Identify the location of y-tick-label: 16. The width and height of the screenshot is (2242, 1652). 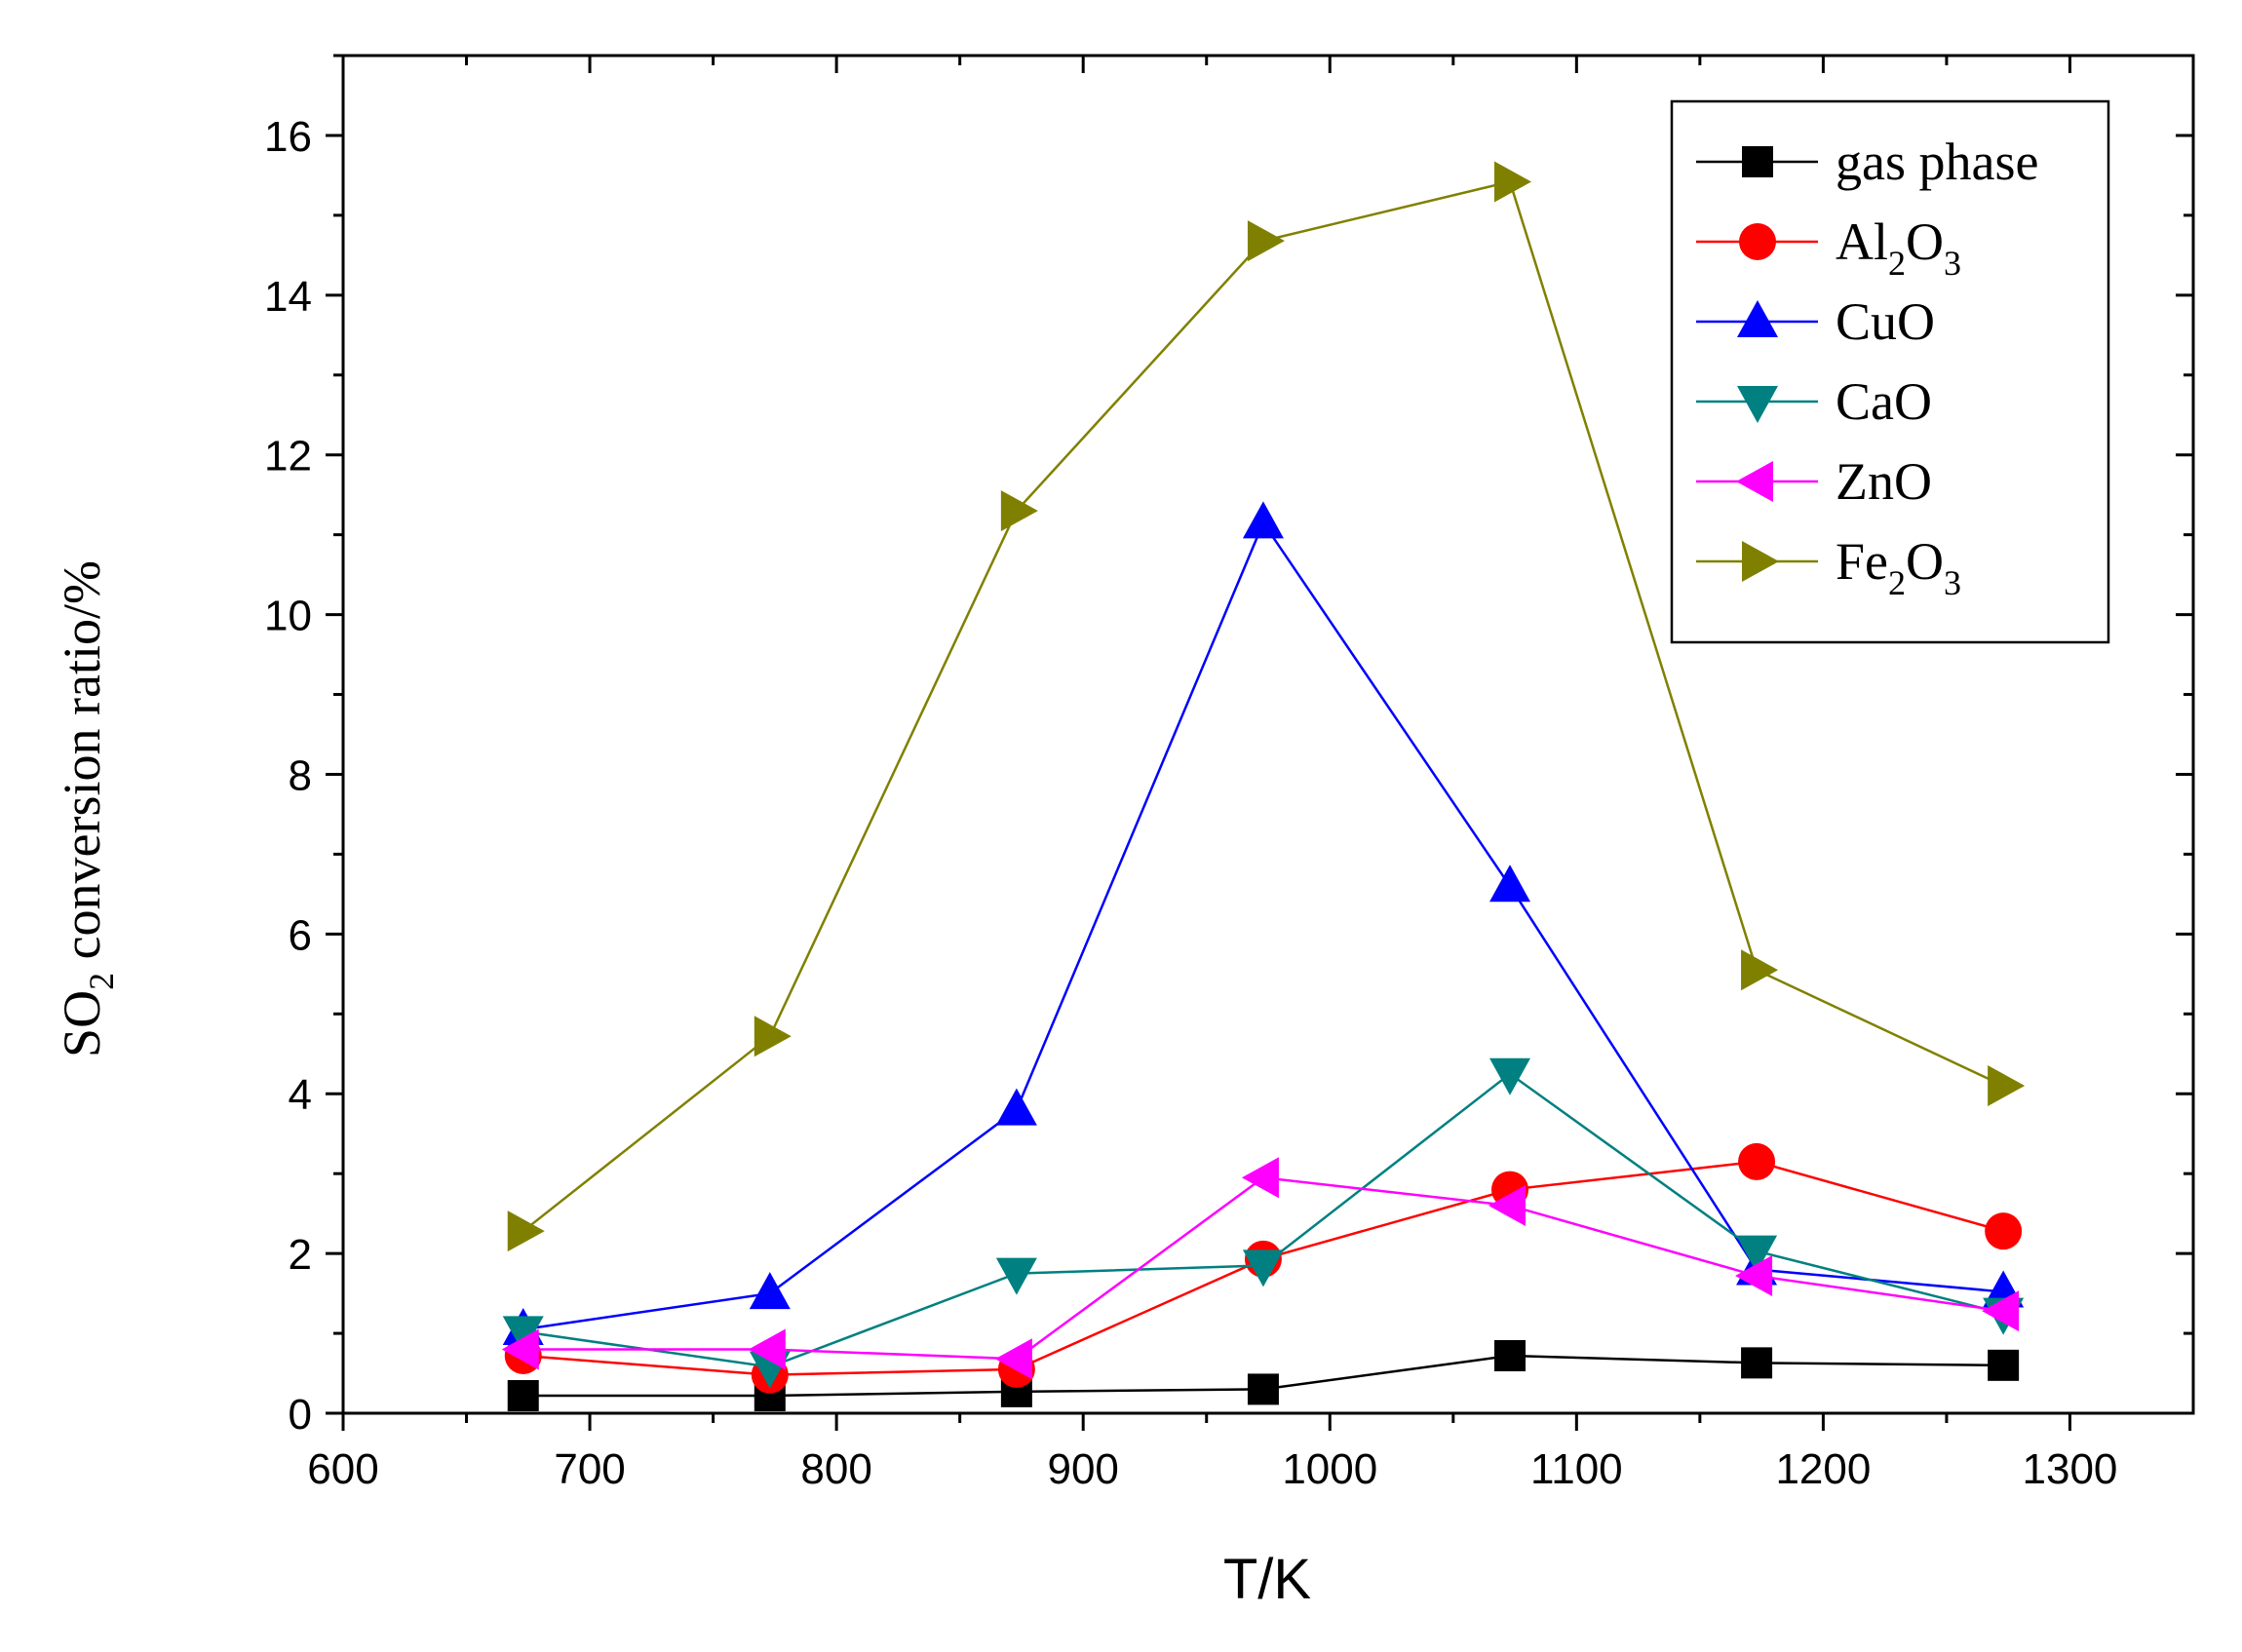
(288, 137).